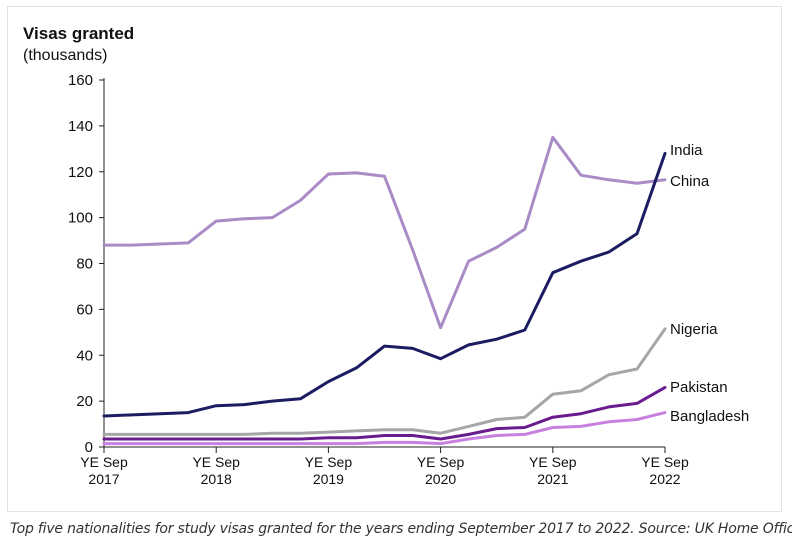 Image resolution: width=792 pixels, height=546 pixels. What do you see at coordinates (80, 172) in the screenshot?
I see `y-tick-label: 120` at bounding box center [80, 172].